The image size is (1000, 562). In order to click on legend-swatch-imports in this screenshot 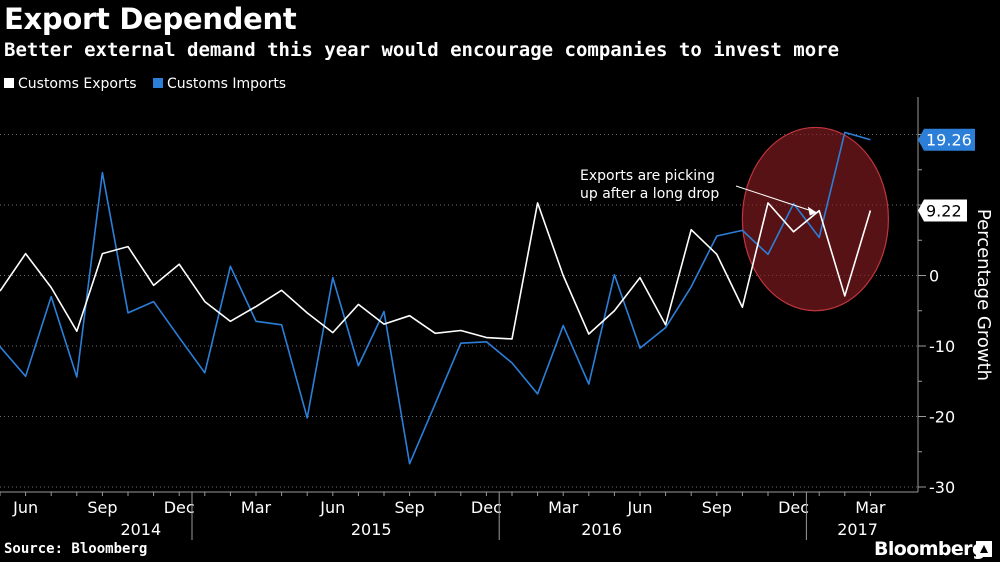, I will do `click(157, 83)`.